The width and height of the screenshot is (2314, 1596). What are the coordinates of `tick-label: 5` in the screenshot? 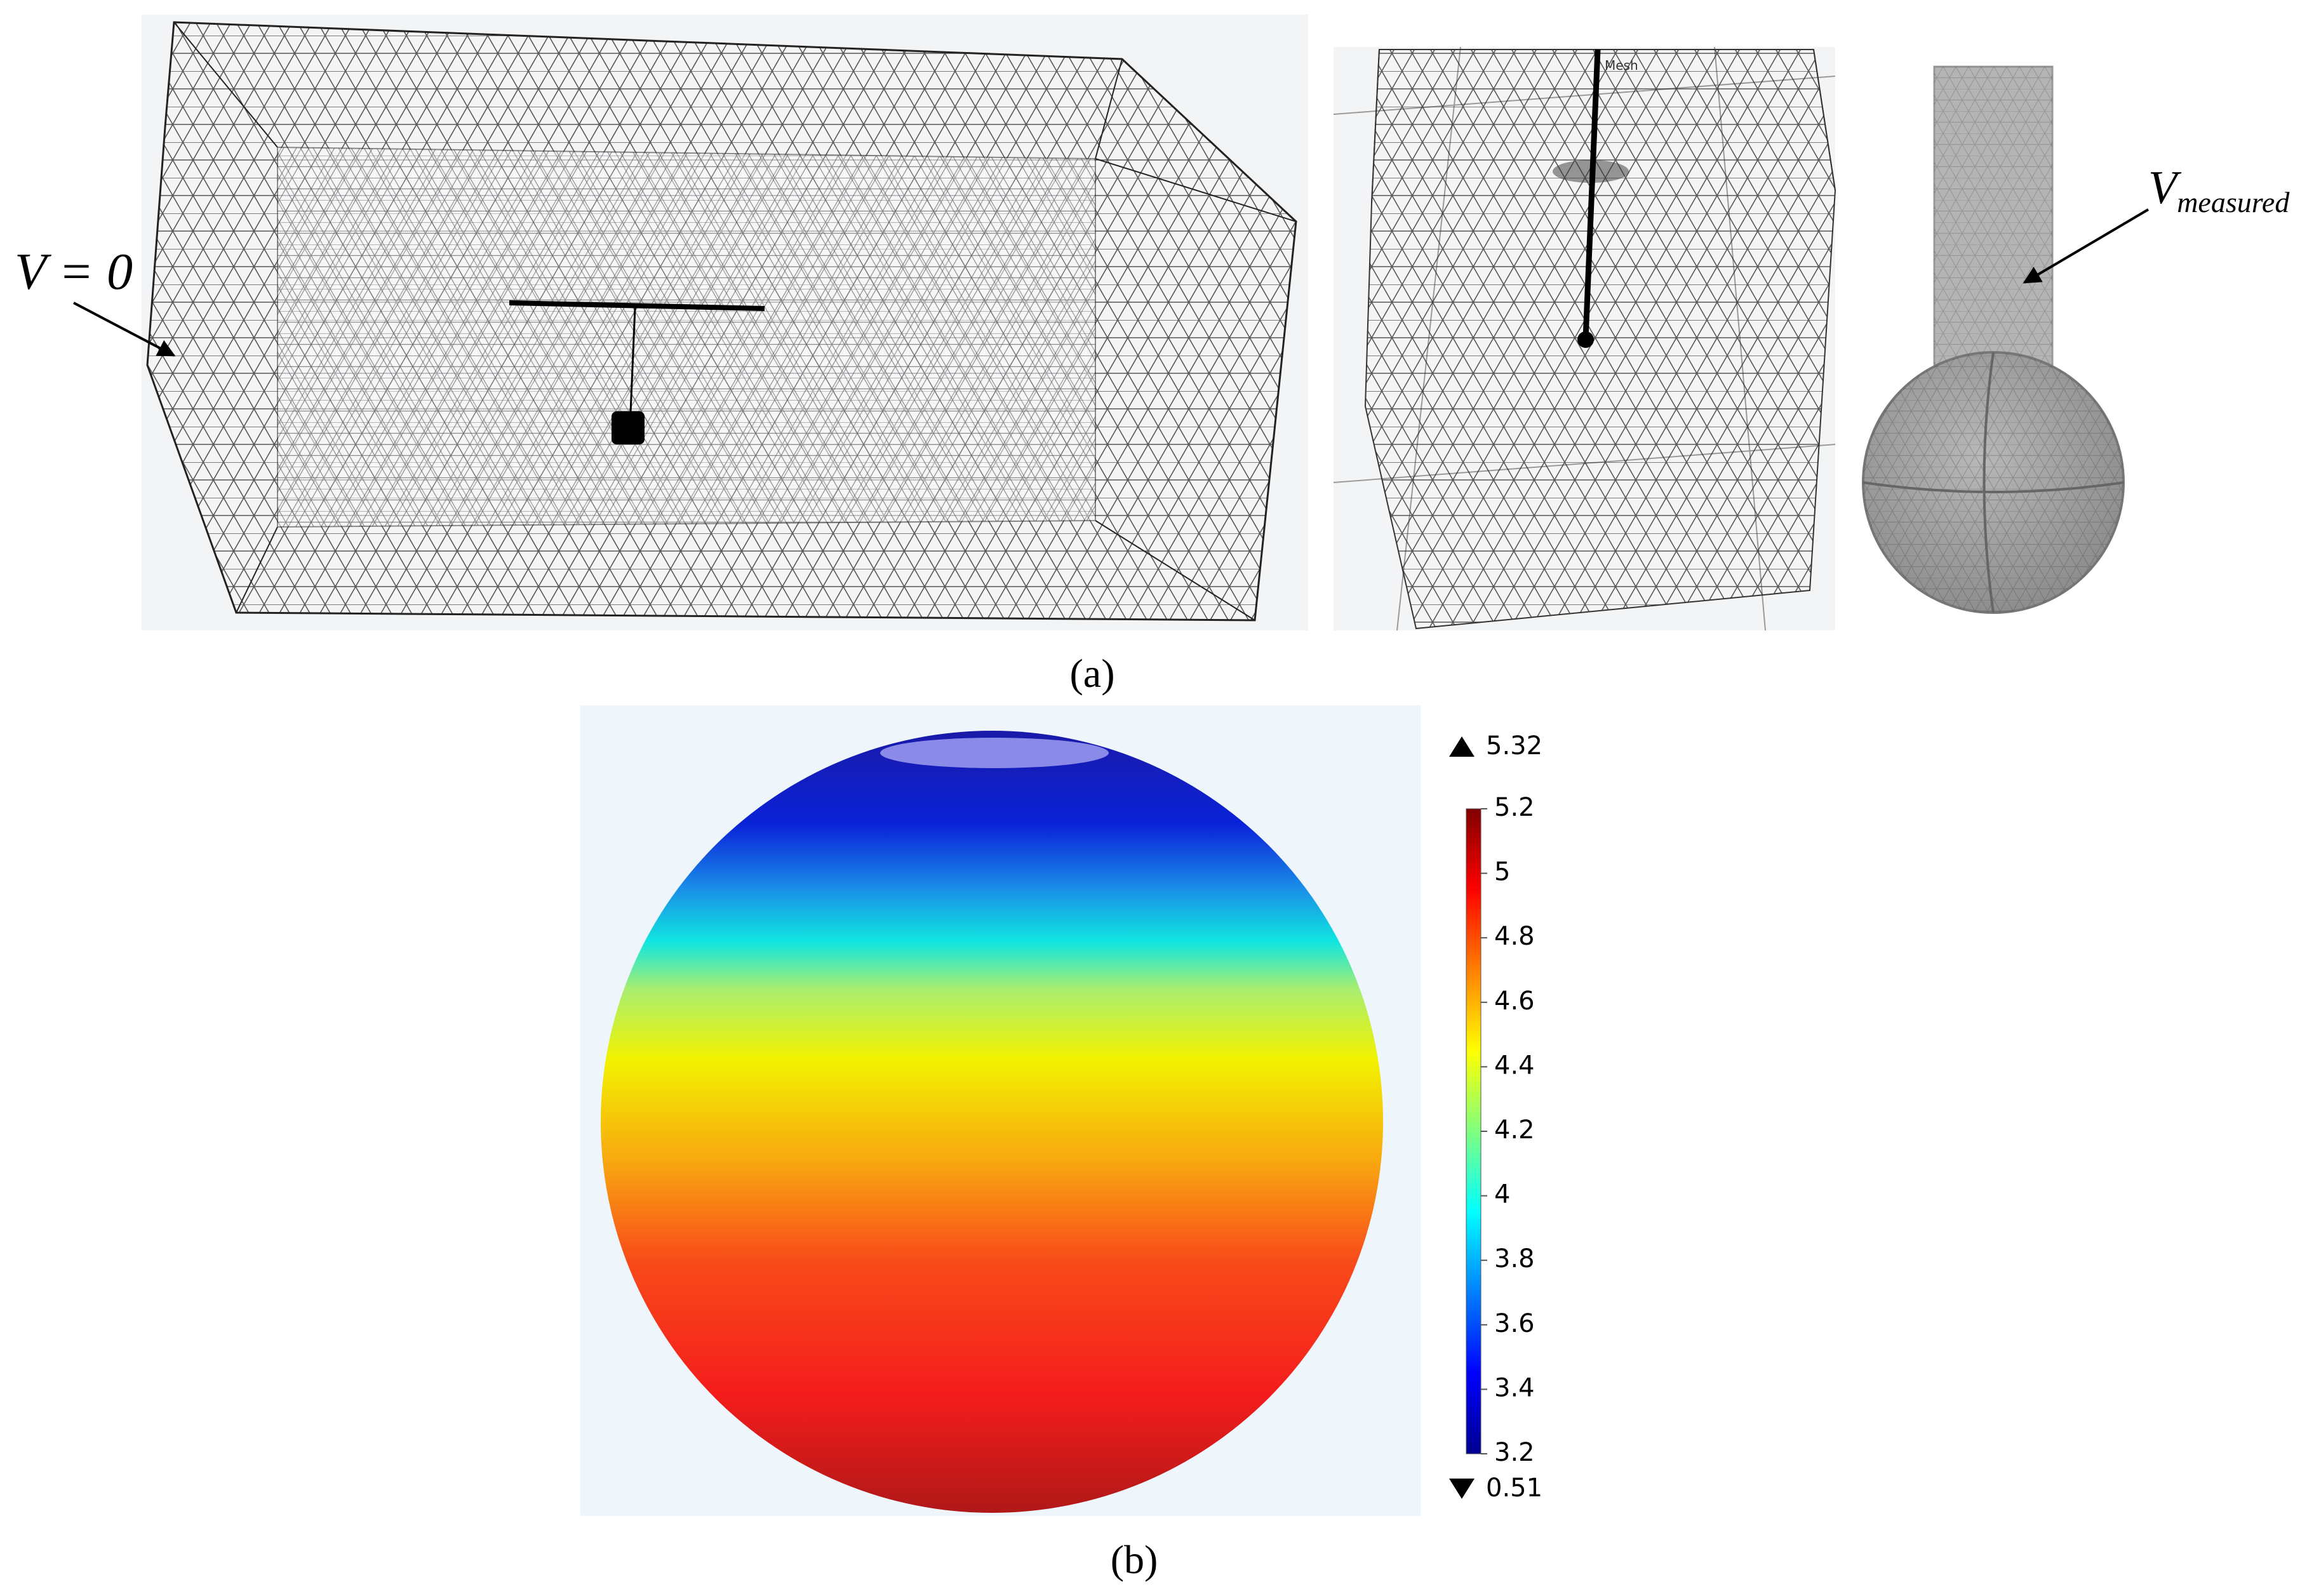 It's located at (1502, 872).